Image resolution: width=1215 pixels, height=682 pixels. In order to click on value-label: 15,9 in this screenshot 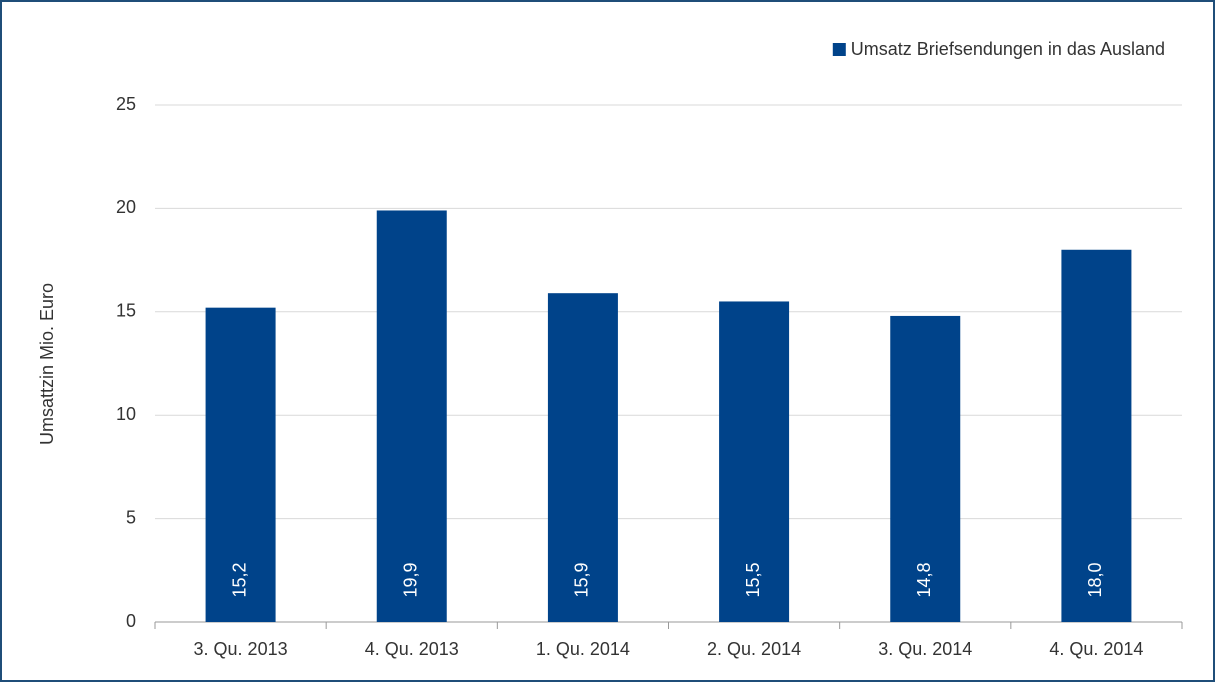, I will do `click(582, 579)`.